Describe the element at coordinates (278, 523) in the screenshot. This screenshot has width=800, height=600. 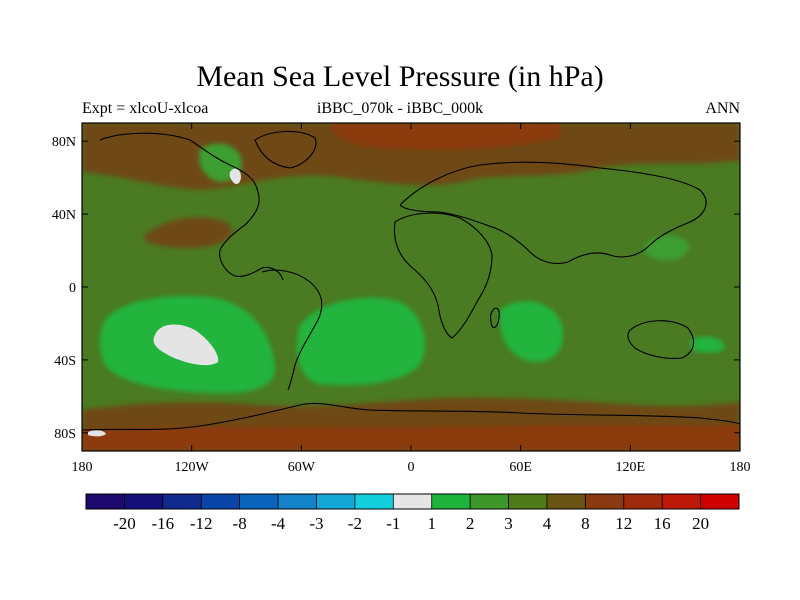
I see `colorbar-label: -4` at that location.